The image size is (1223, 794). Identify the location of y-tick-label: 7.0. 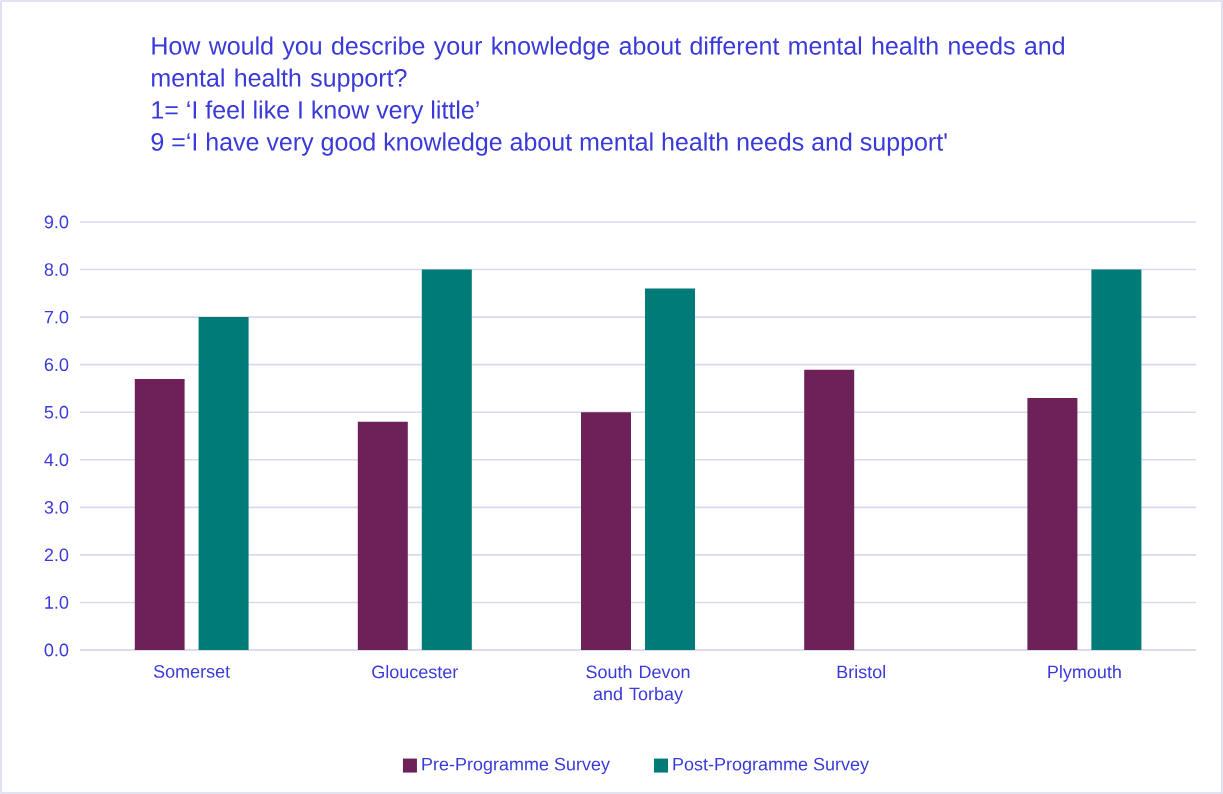
(56, 317).